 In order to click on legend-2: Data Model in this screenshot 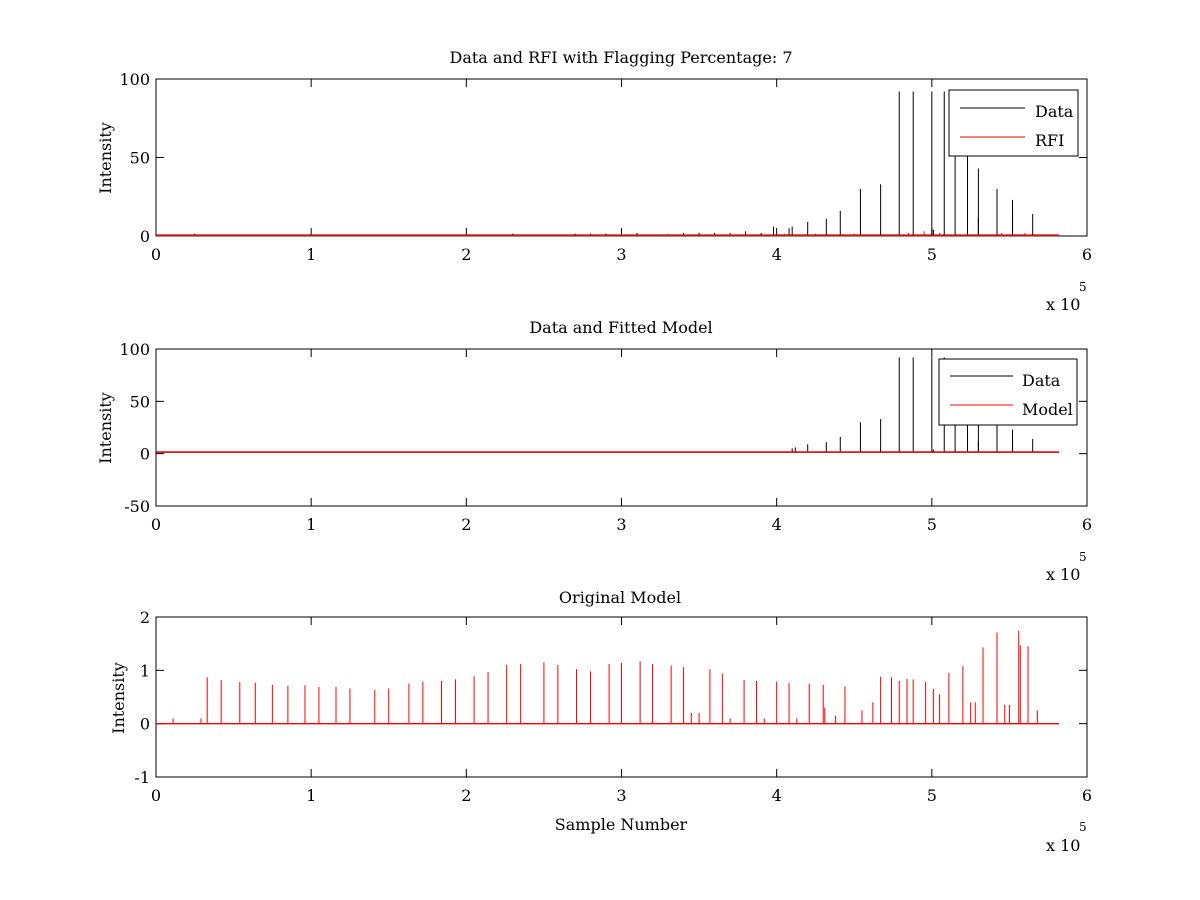, I will do `click(1008, 392)`.